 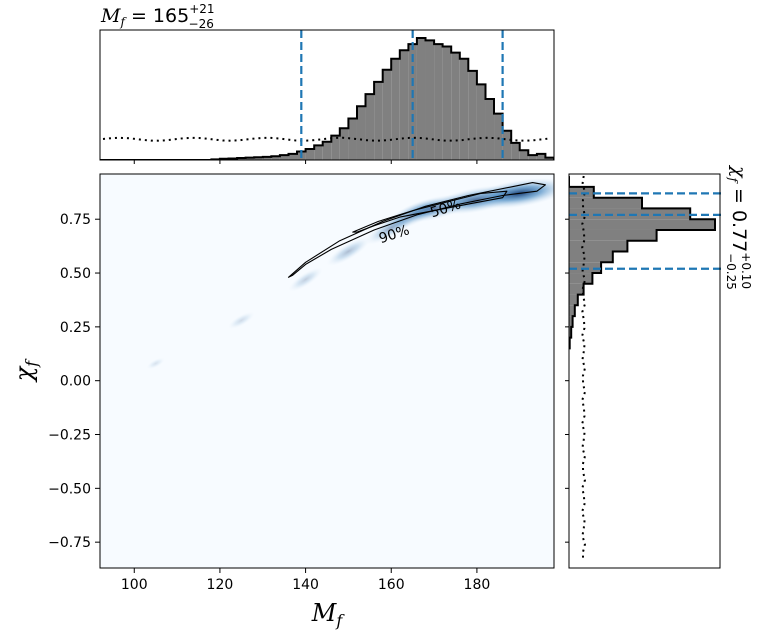 What do you see at coordinates (69, 436) in the screenshot?
I see `y-tick-label: −0.25` at bounding box center [69, 436].